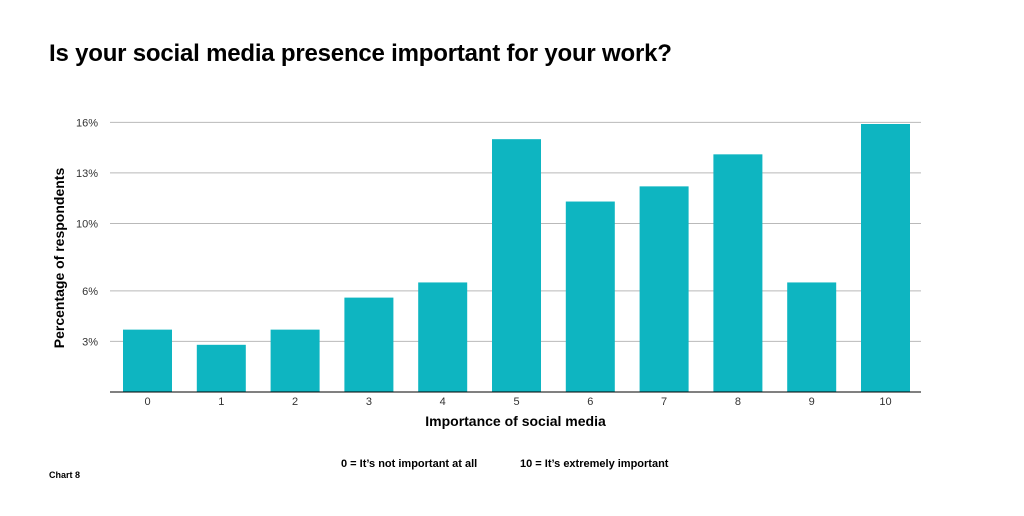  I want to click on x-tick-label: 10, so click(885, 402).